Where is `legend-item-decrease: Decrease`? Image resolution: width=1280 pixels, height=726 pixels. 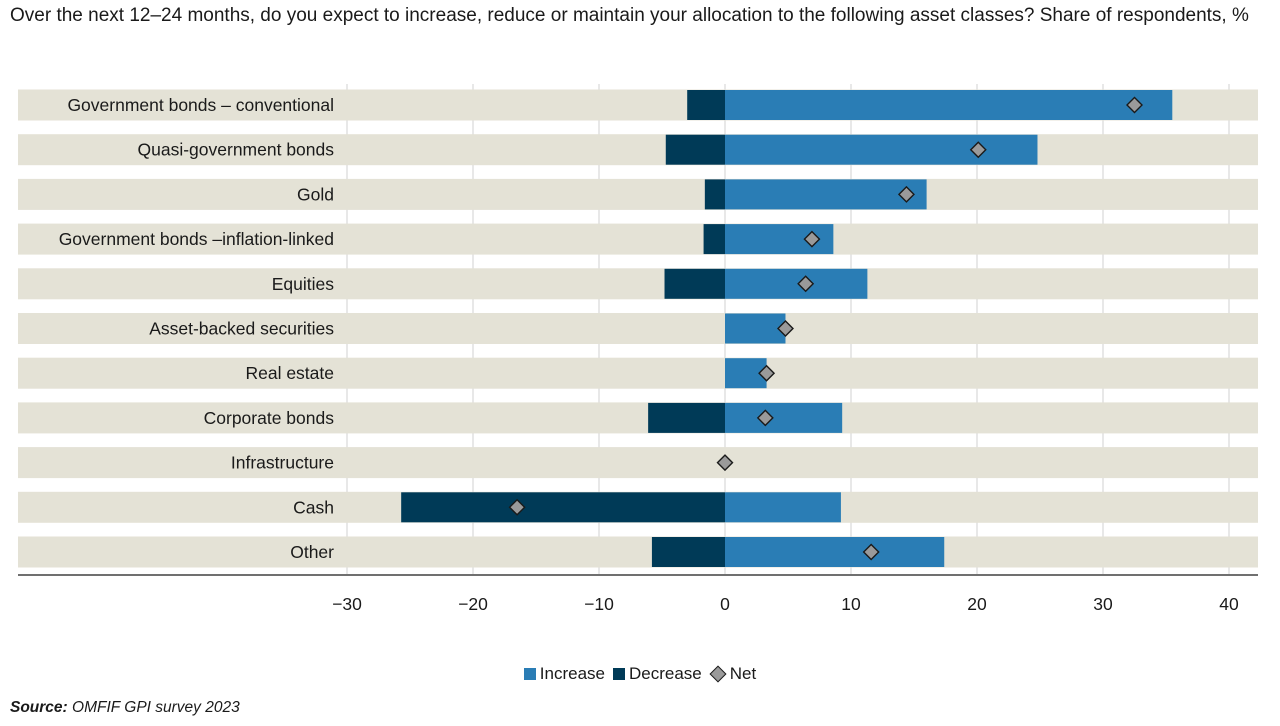
legend-item-decrease: Decrease is located at coordinates (657, 674).